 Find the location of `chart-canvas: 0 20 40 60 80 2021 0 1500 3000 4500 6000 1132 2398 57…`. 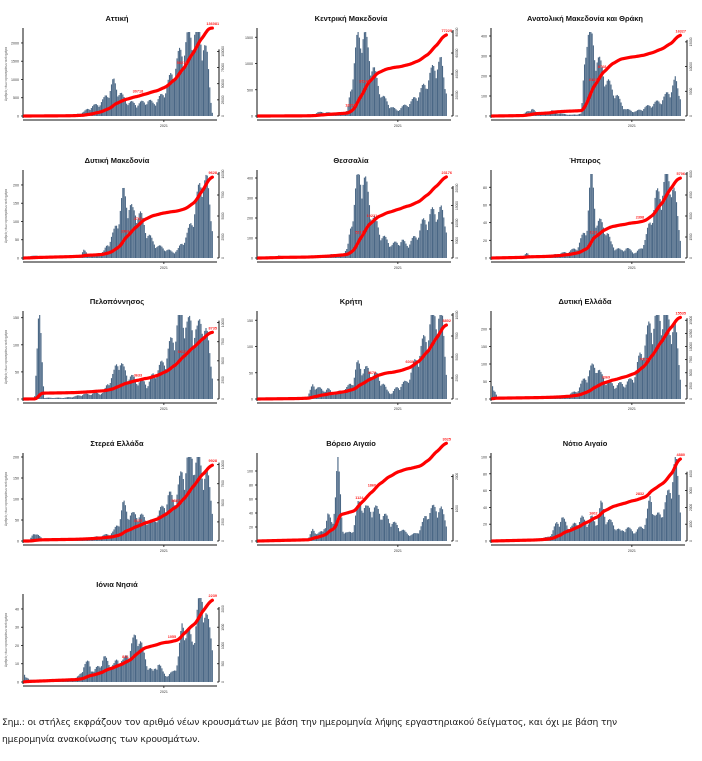

chart-canvas: 0 20 40 60 80 2021 0 1500 3000 4500 6000 1132 2398 57… is located at coordinates (588, 220).